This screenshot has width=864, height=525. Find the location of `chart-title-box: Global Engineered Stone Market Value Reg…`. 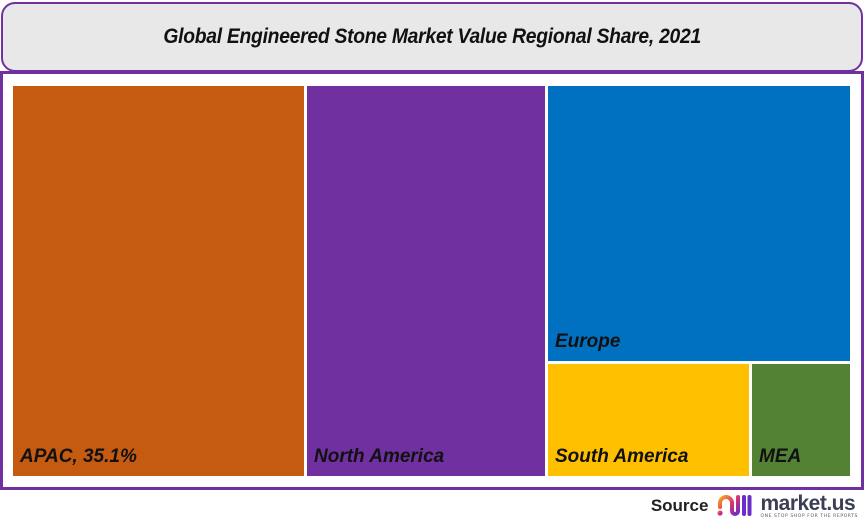

chart-title-box: Global Engineered Stone Market Value Reg… is located at coordinates (432, 37).